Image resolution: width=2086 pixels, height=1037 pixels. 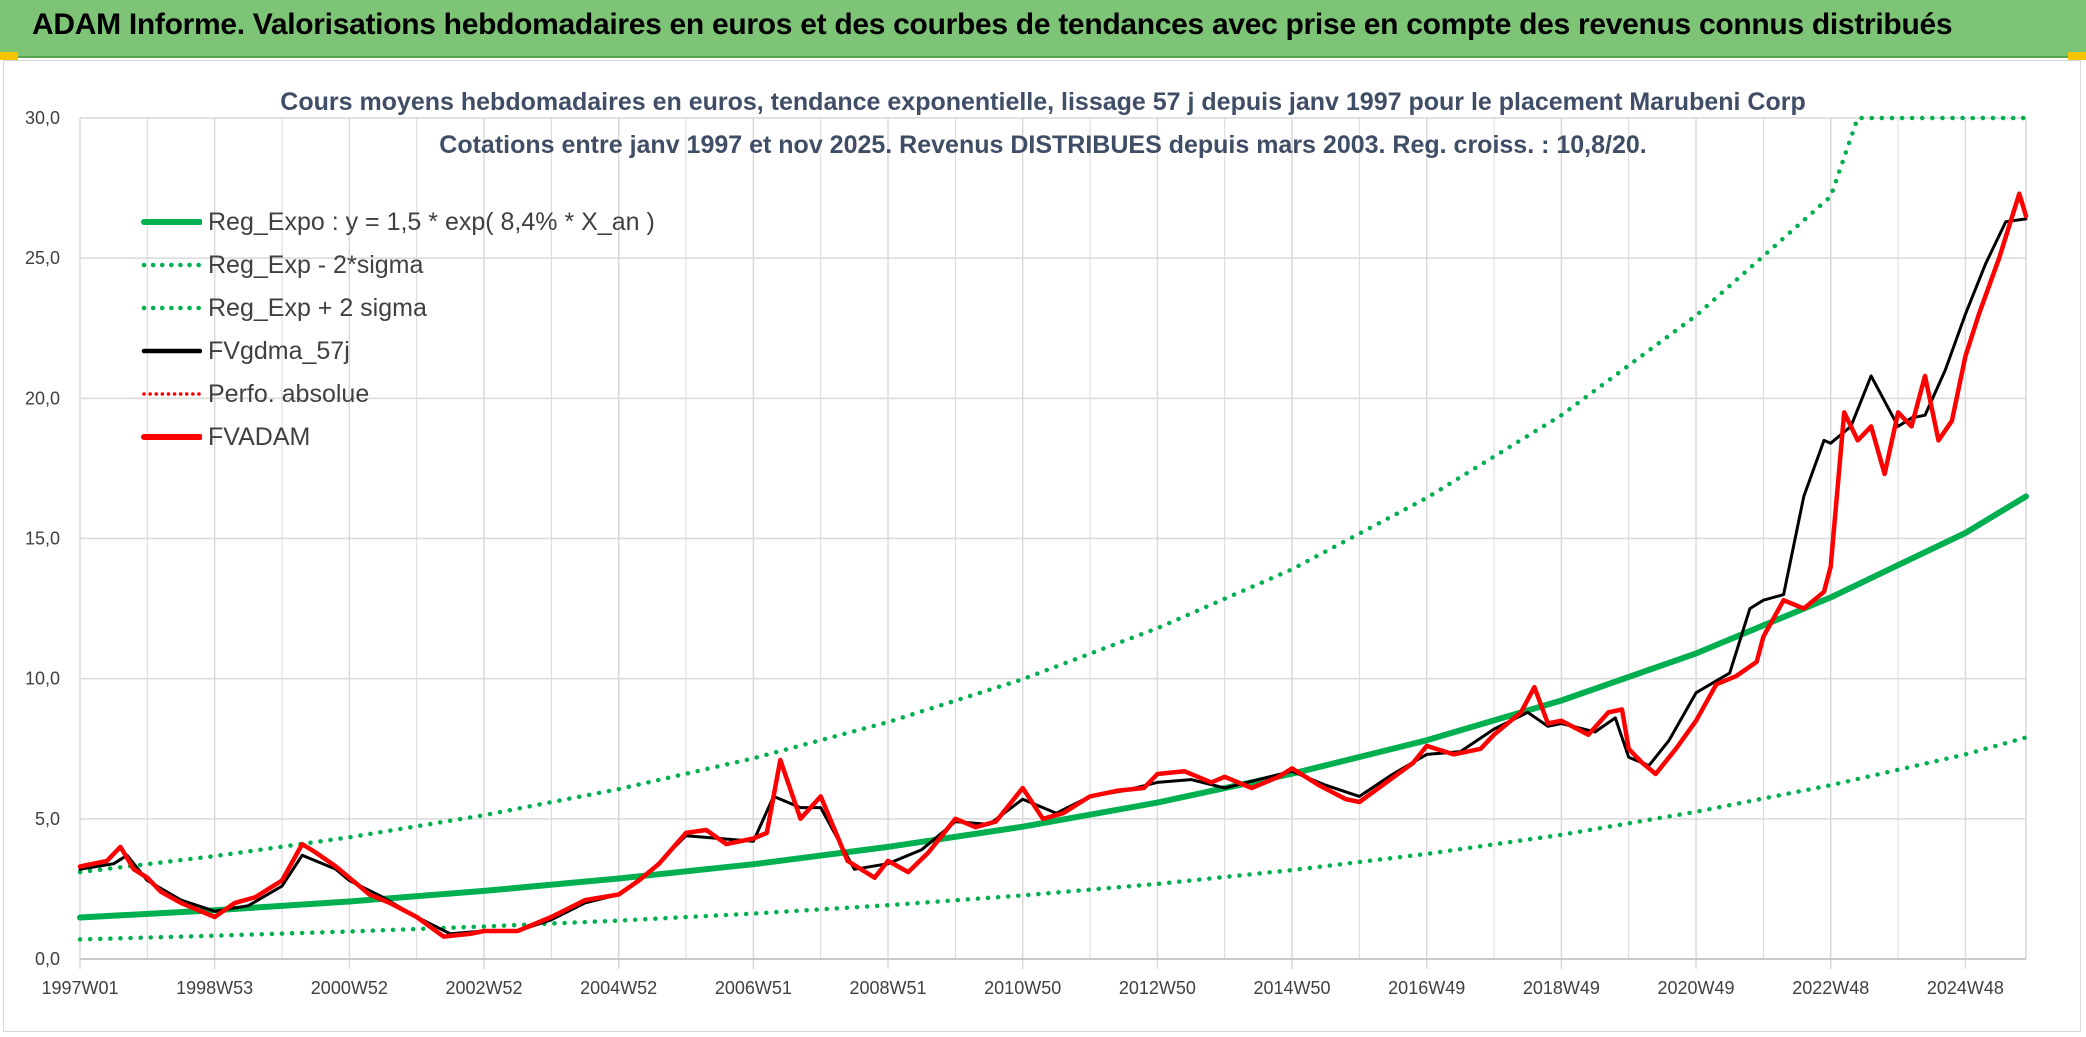 What do you see at coordinates (317, 308) in the screenshot?
I see `legend-label: Reg_Exp + 2 sigma` at bounding box center [317, 308].